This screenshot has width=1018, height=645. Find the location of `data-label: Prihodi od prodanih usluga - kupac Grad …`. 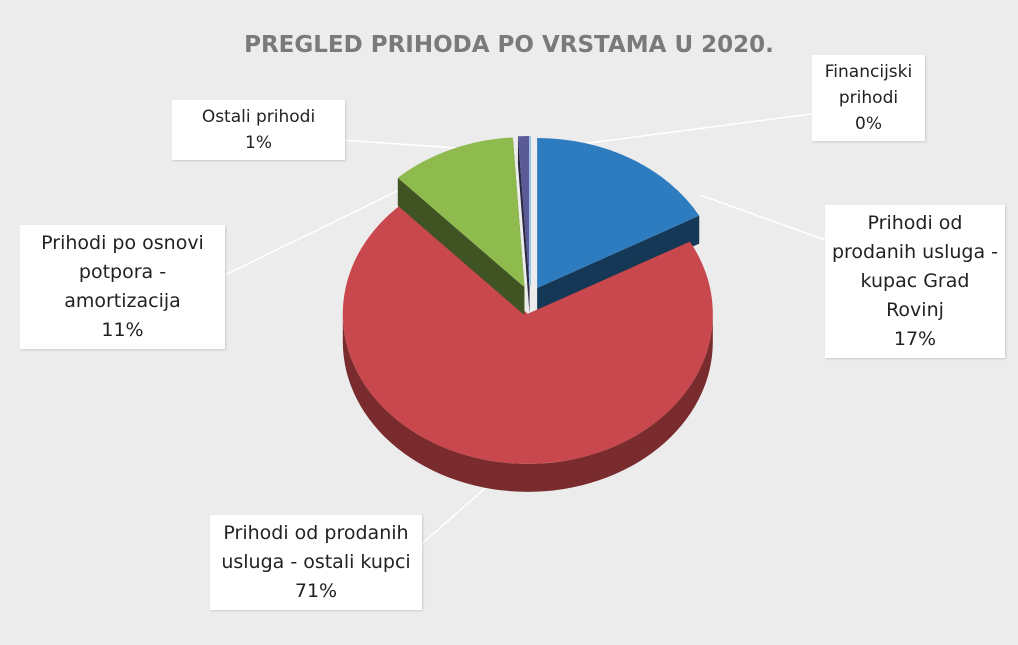

data-label: Prihodi od prodanih usluga - kupac Grad … is located at coordinates (915, 281).